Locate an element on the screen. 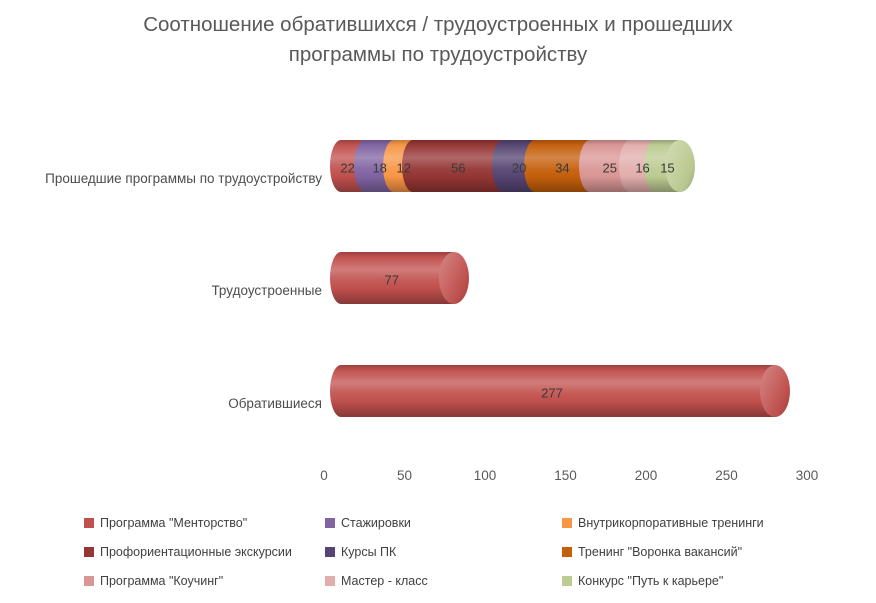 The width and height of the screenshot is (876, 603). x-tick-label: 150 is located at coordinates (565, 475).